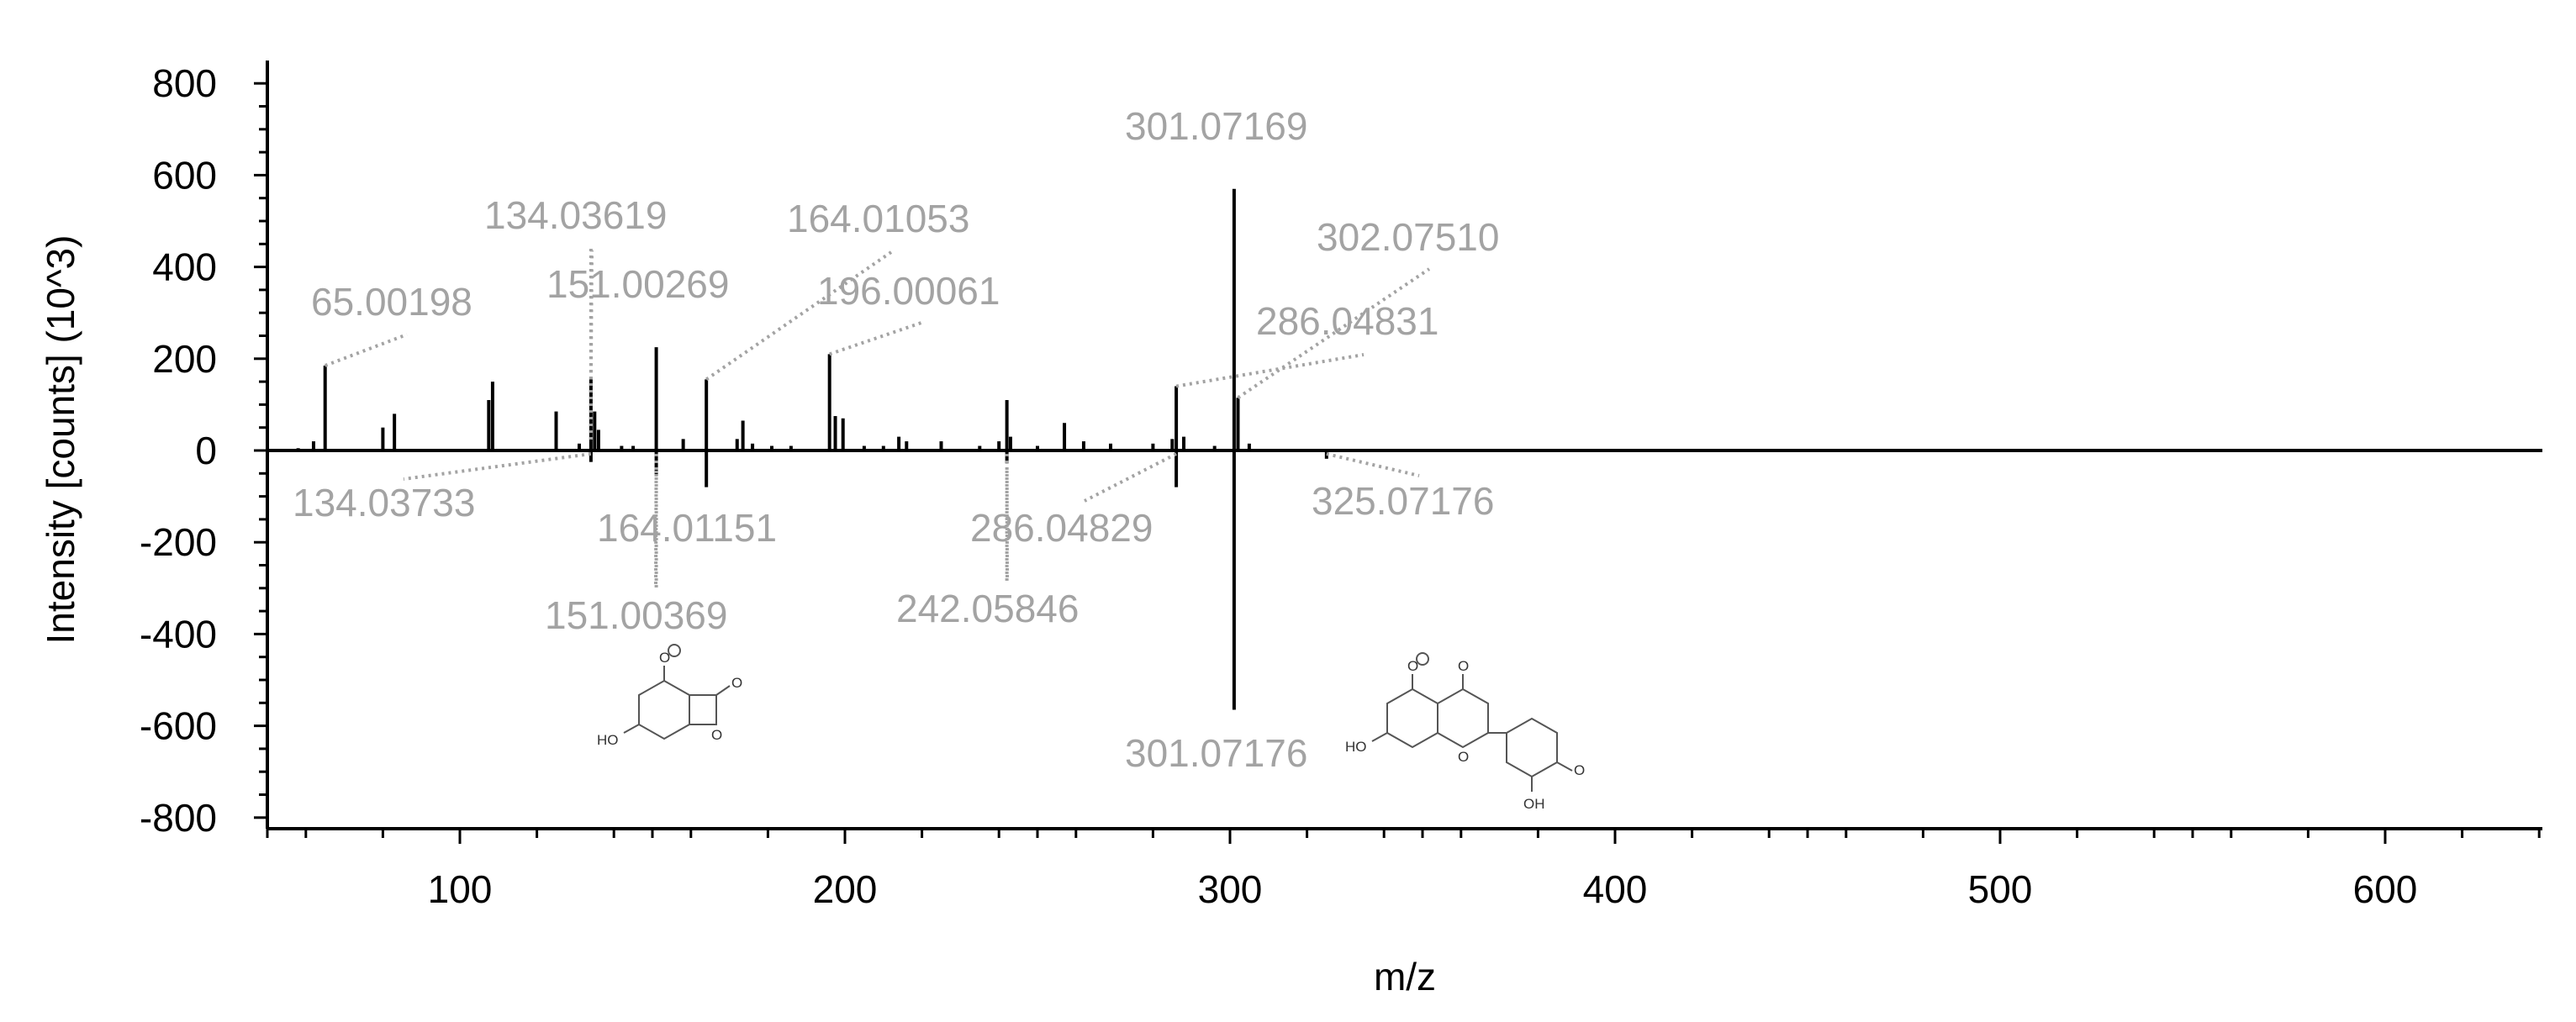  Describe the element at coordinates (908, 291) in the screenshot. I see `peak-annotation: 196.00061` at that location.